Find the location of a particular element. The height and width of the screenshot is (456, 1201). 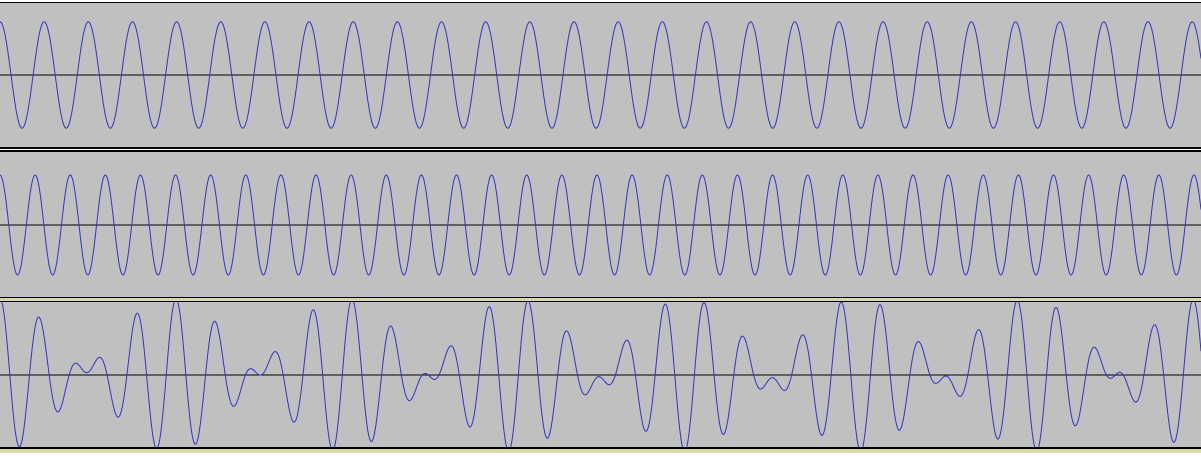

track-separator-gap is located at coordinates (600, 149).